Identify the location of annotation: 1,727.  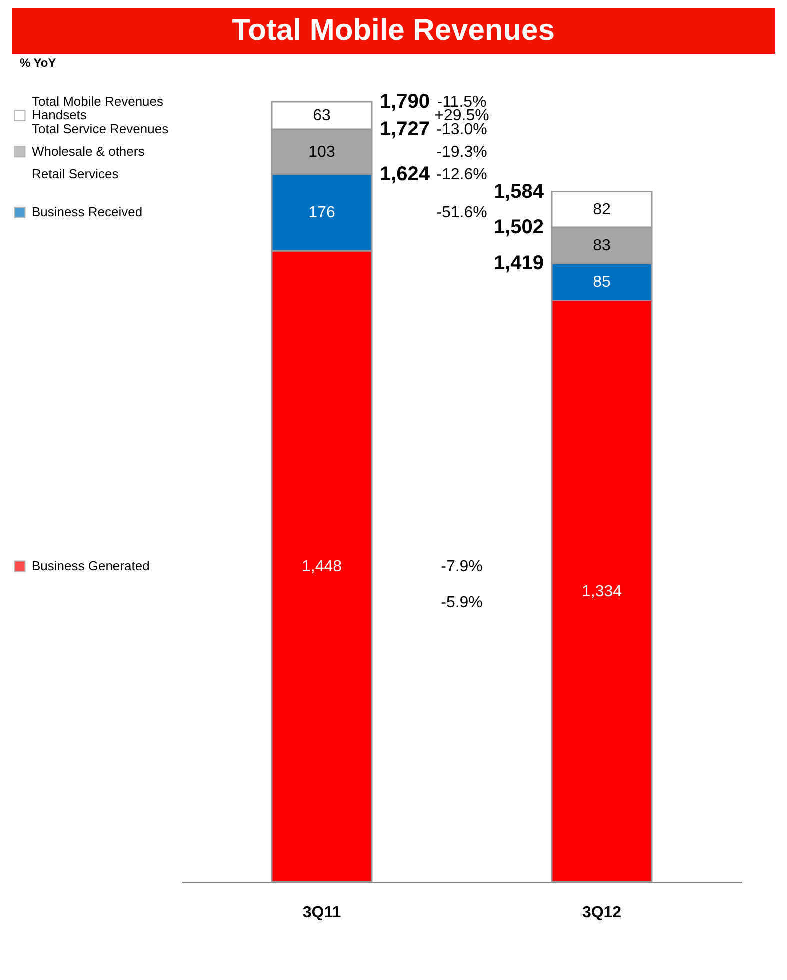
(405, 129).